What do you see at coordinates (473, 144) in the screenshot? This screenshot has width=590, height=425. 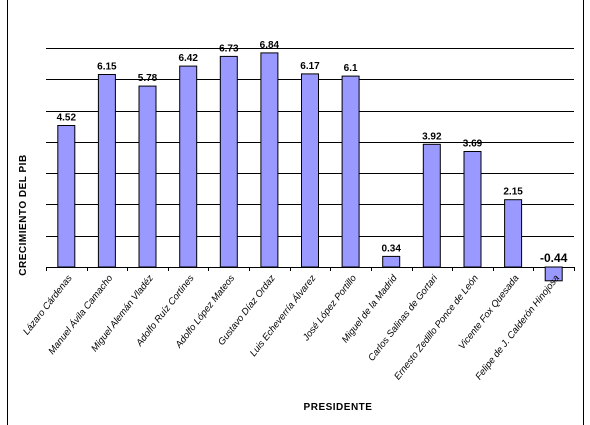 I see `data-label: 3.69` at bounding box center [473, 144].